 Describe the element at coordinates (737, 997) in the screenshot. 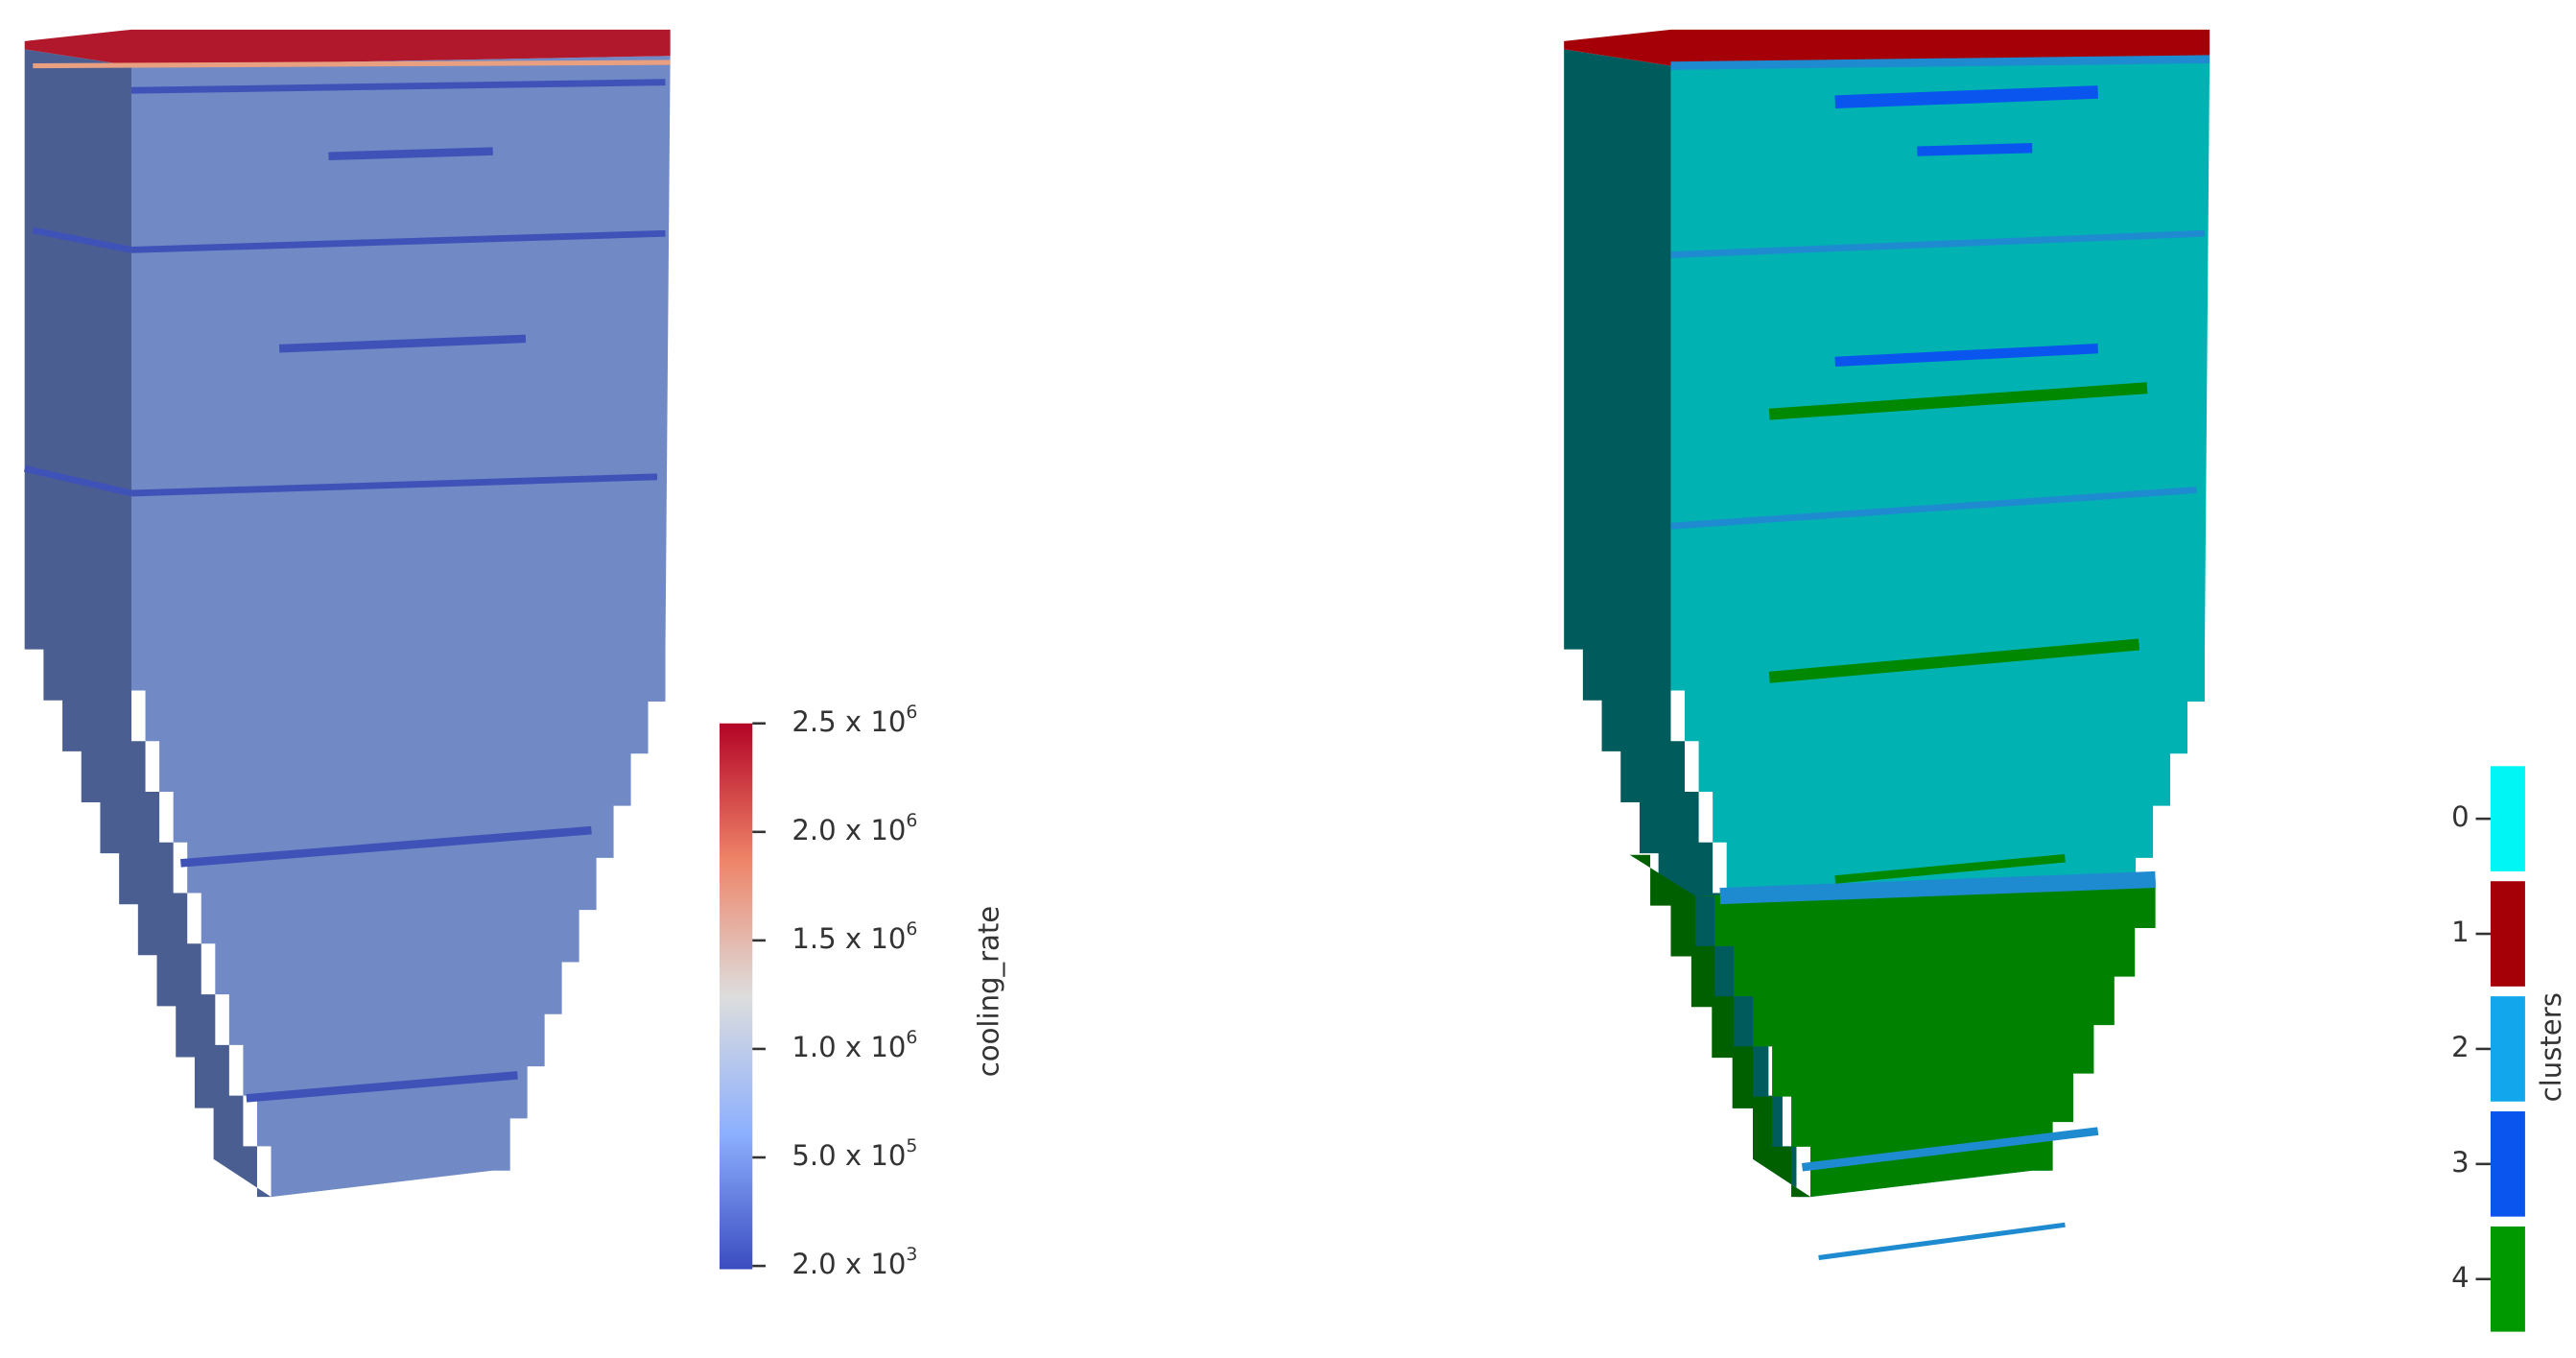

I see `colorbar` at that location.